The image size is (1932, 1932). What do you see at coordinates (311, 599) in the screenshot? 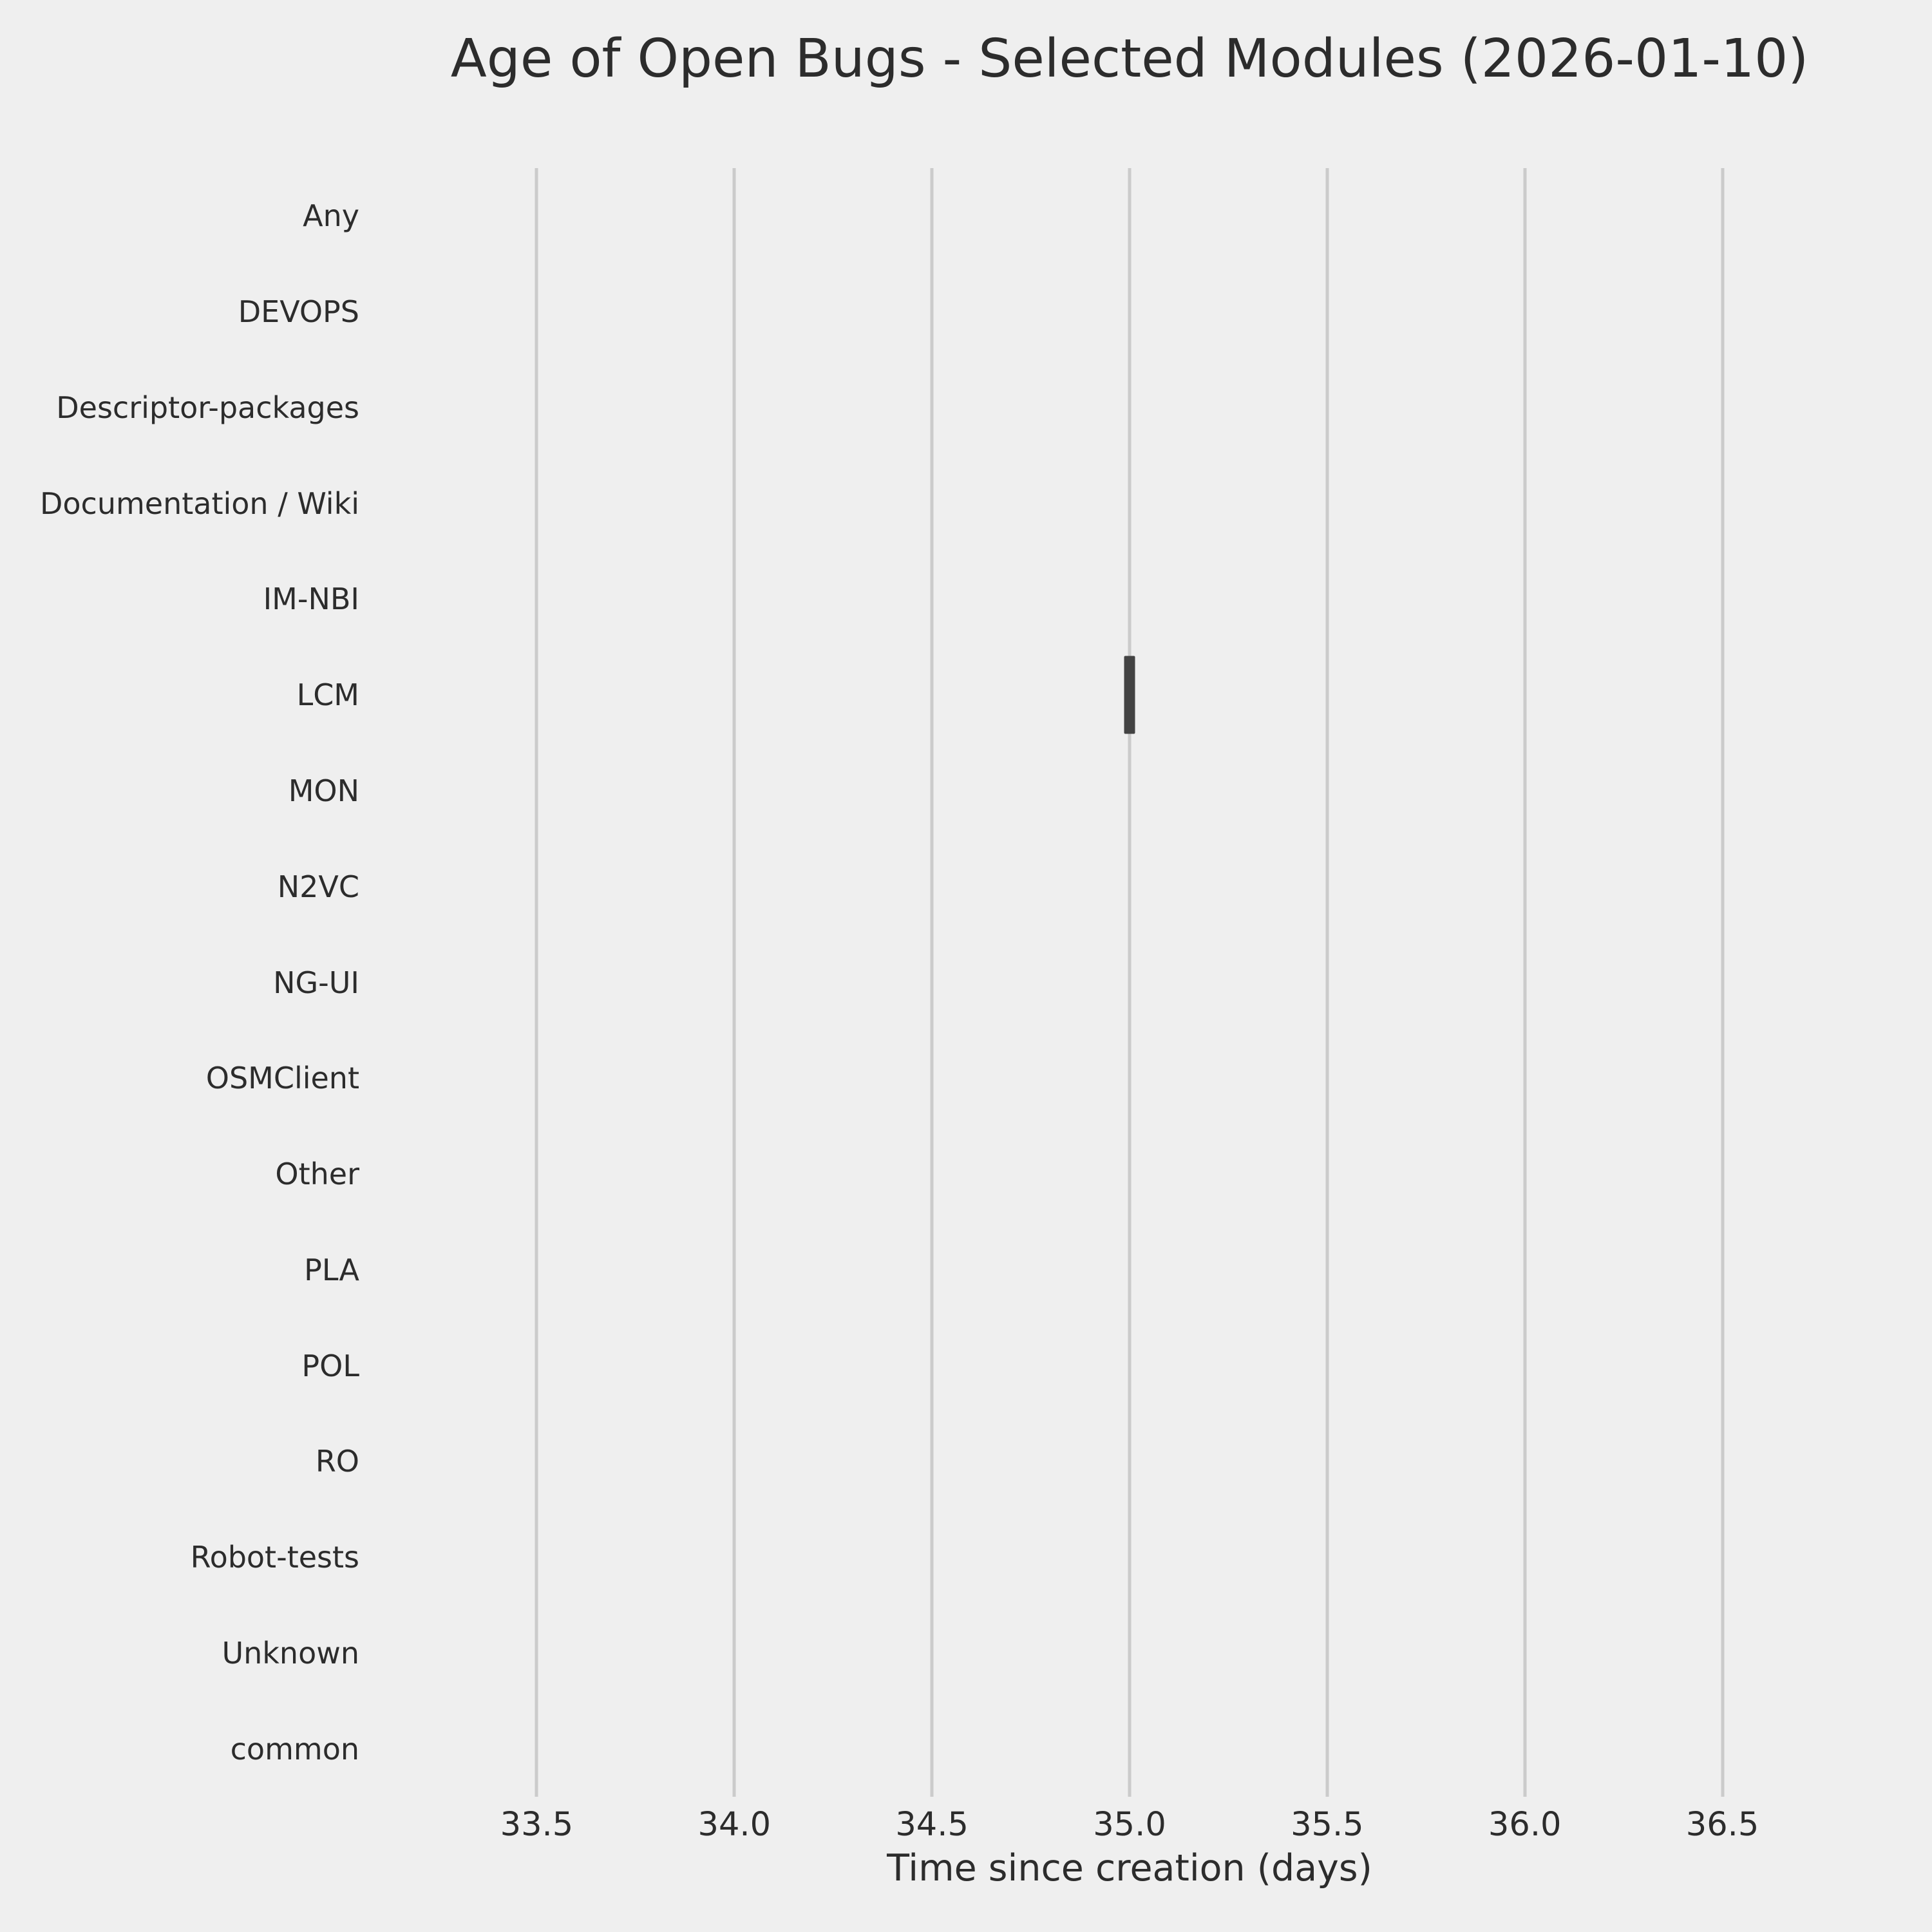
I see `y-axis-label: IM-NBI` at bounding box center [311, 599].